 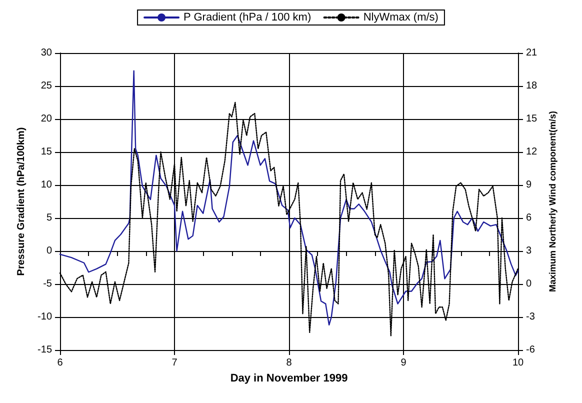 I want to click on y2-tick-label: 9, so click(x=529, y=185).